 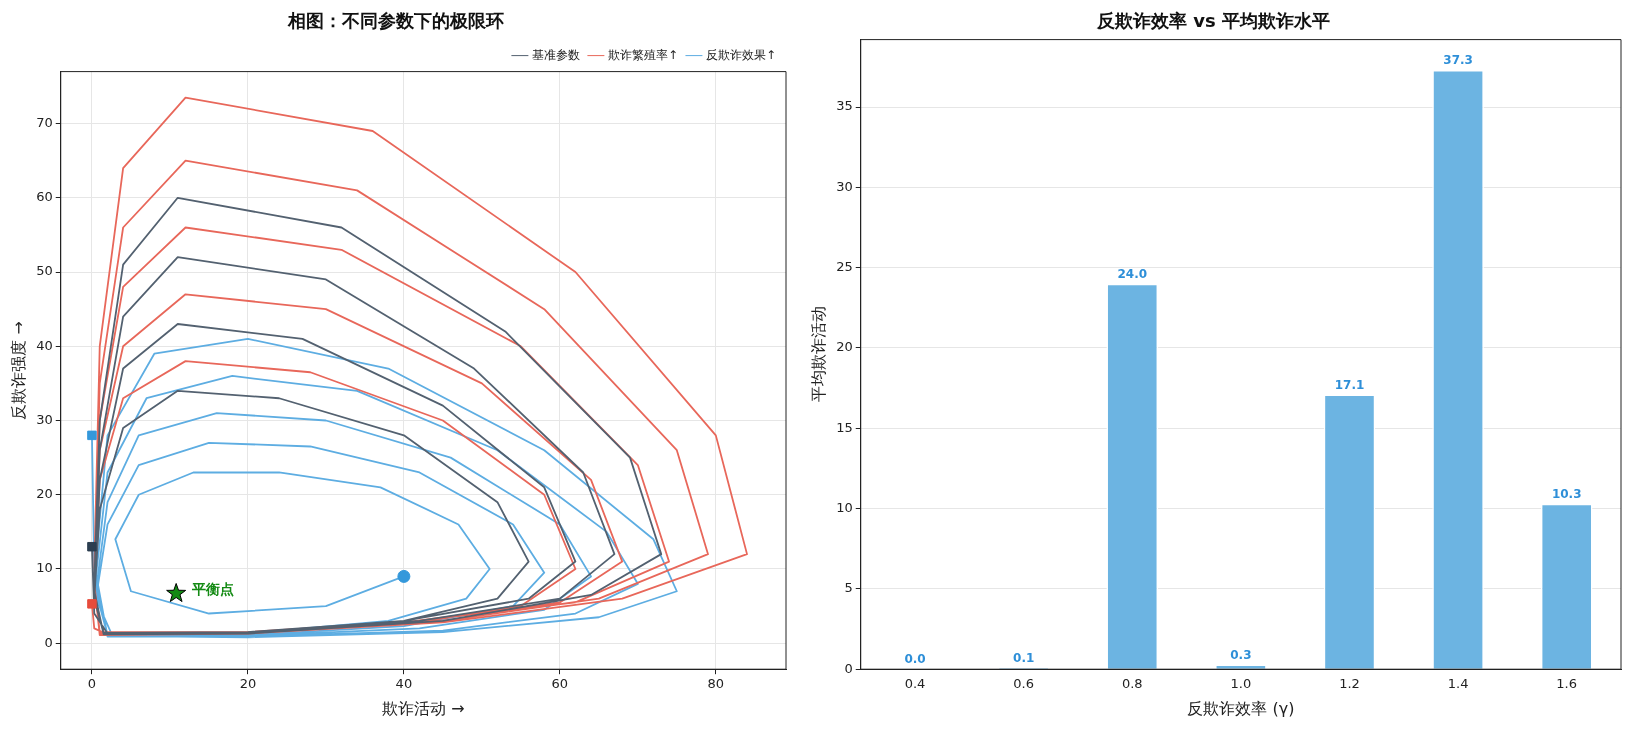 I want to click on data-label: 10.3, so click(x=1566, y=493).